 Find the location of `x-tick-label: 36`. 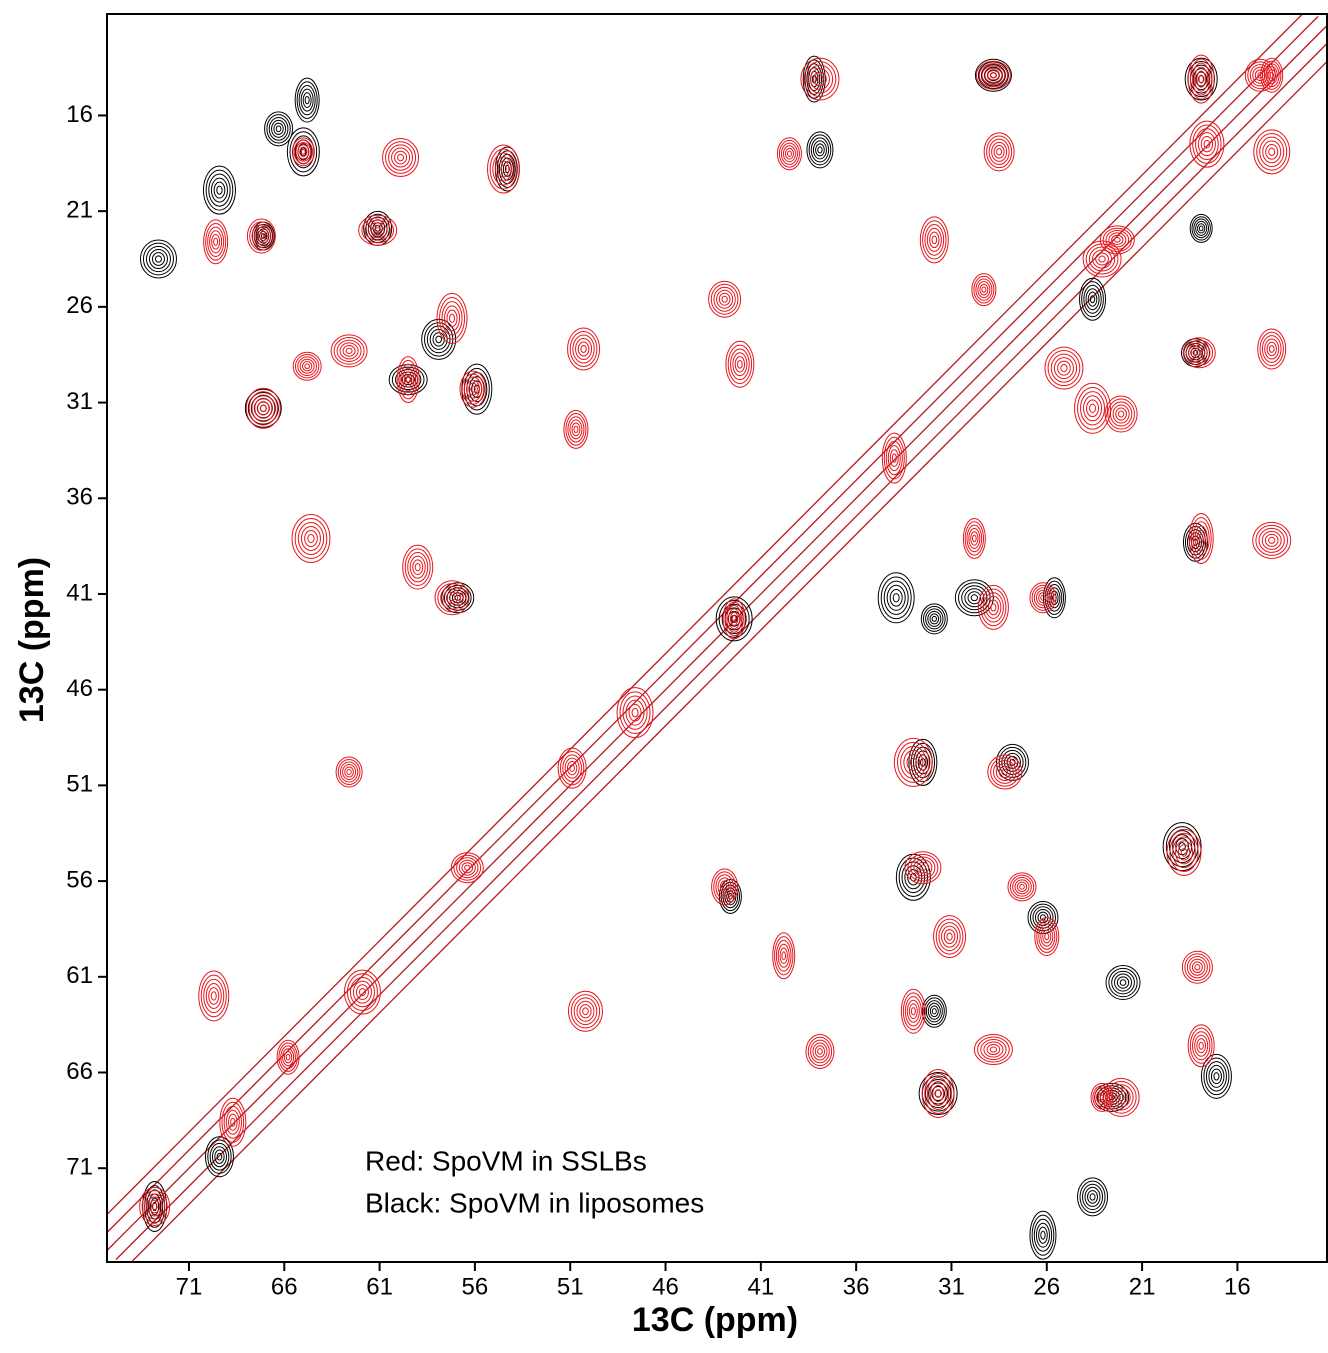

x-tick-label: 36 is located at coordinates (856, 1286).